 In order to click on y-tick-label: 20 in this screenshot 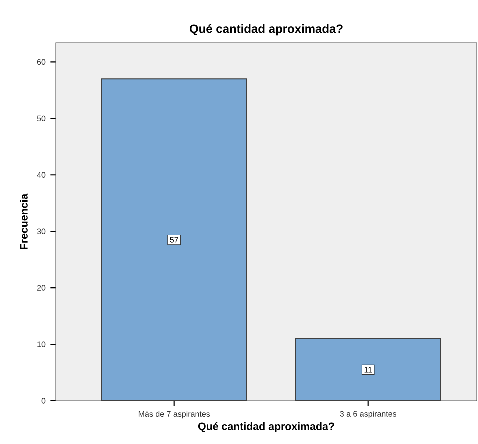, I will do `click(41, 288)`.